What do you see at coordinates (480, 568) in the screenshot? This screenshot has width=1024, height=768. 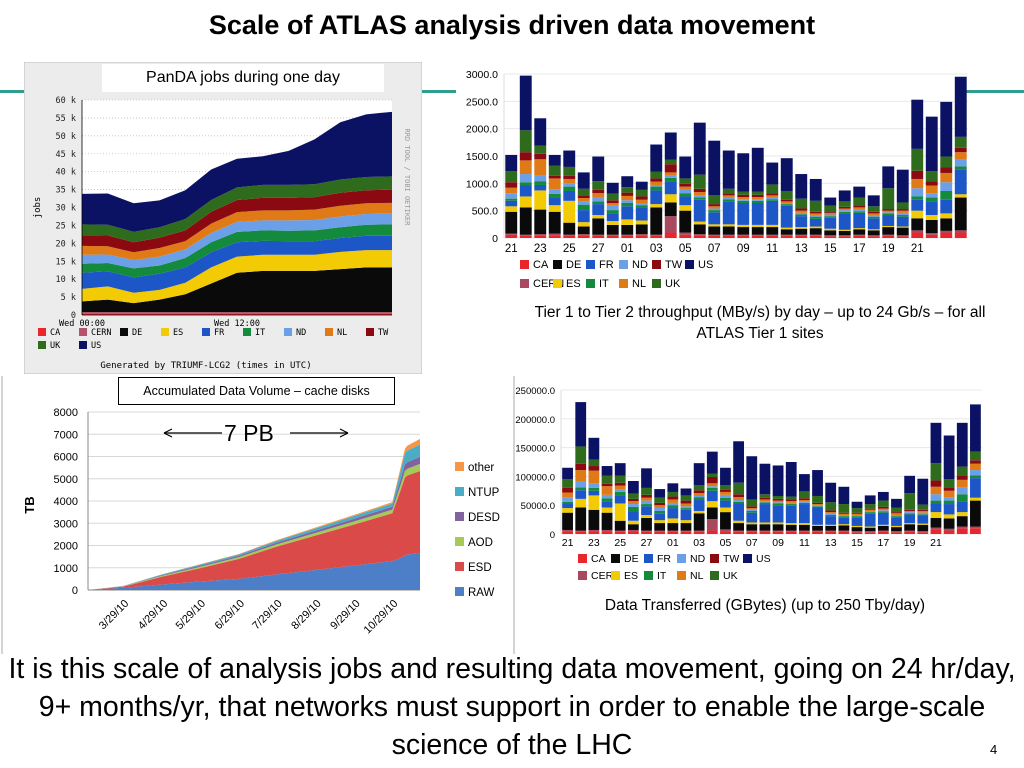 I see `acc-legend-label-esd: ESD` at bounding box center [480, 568].